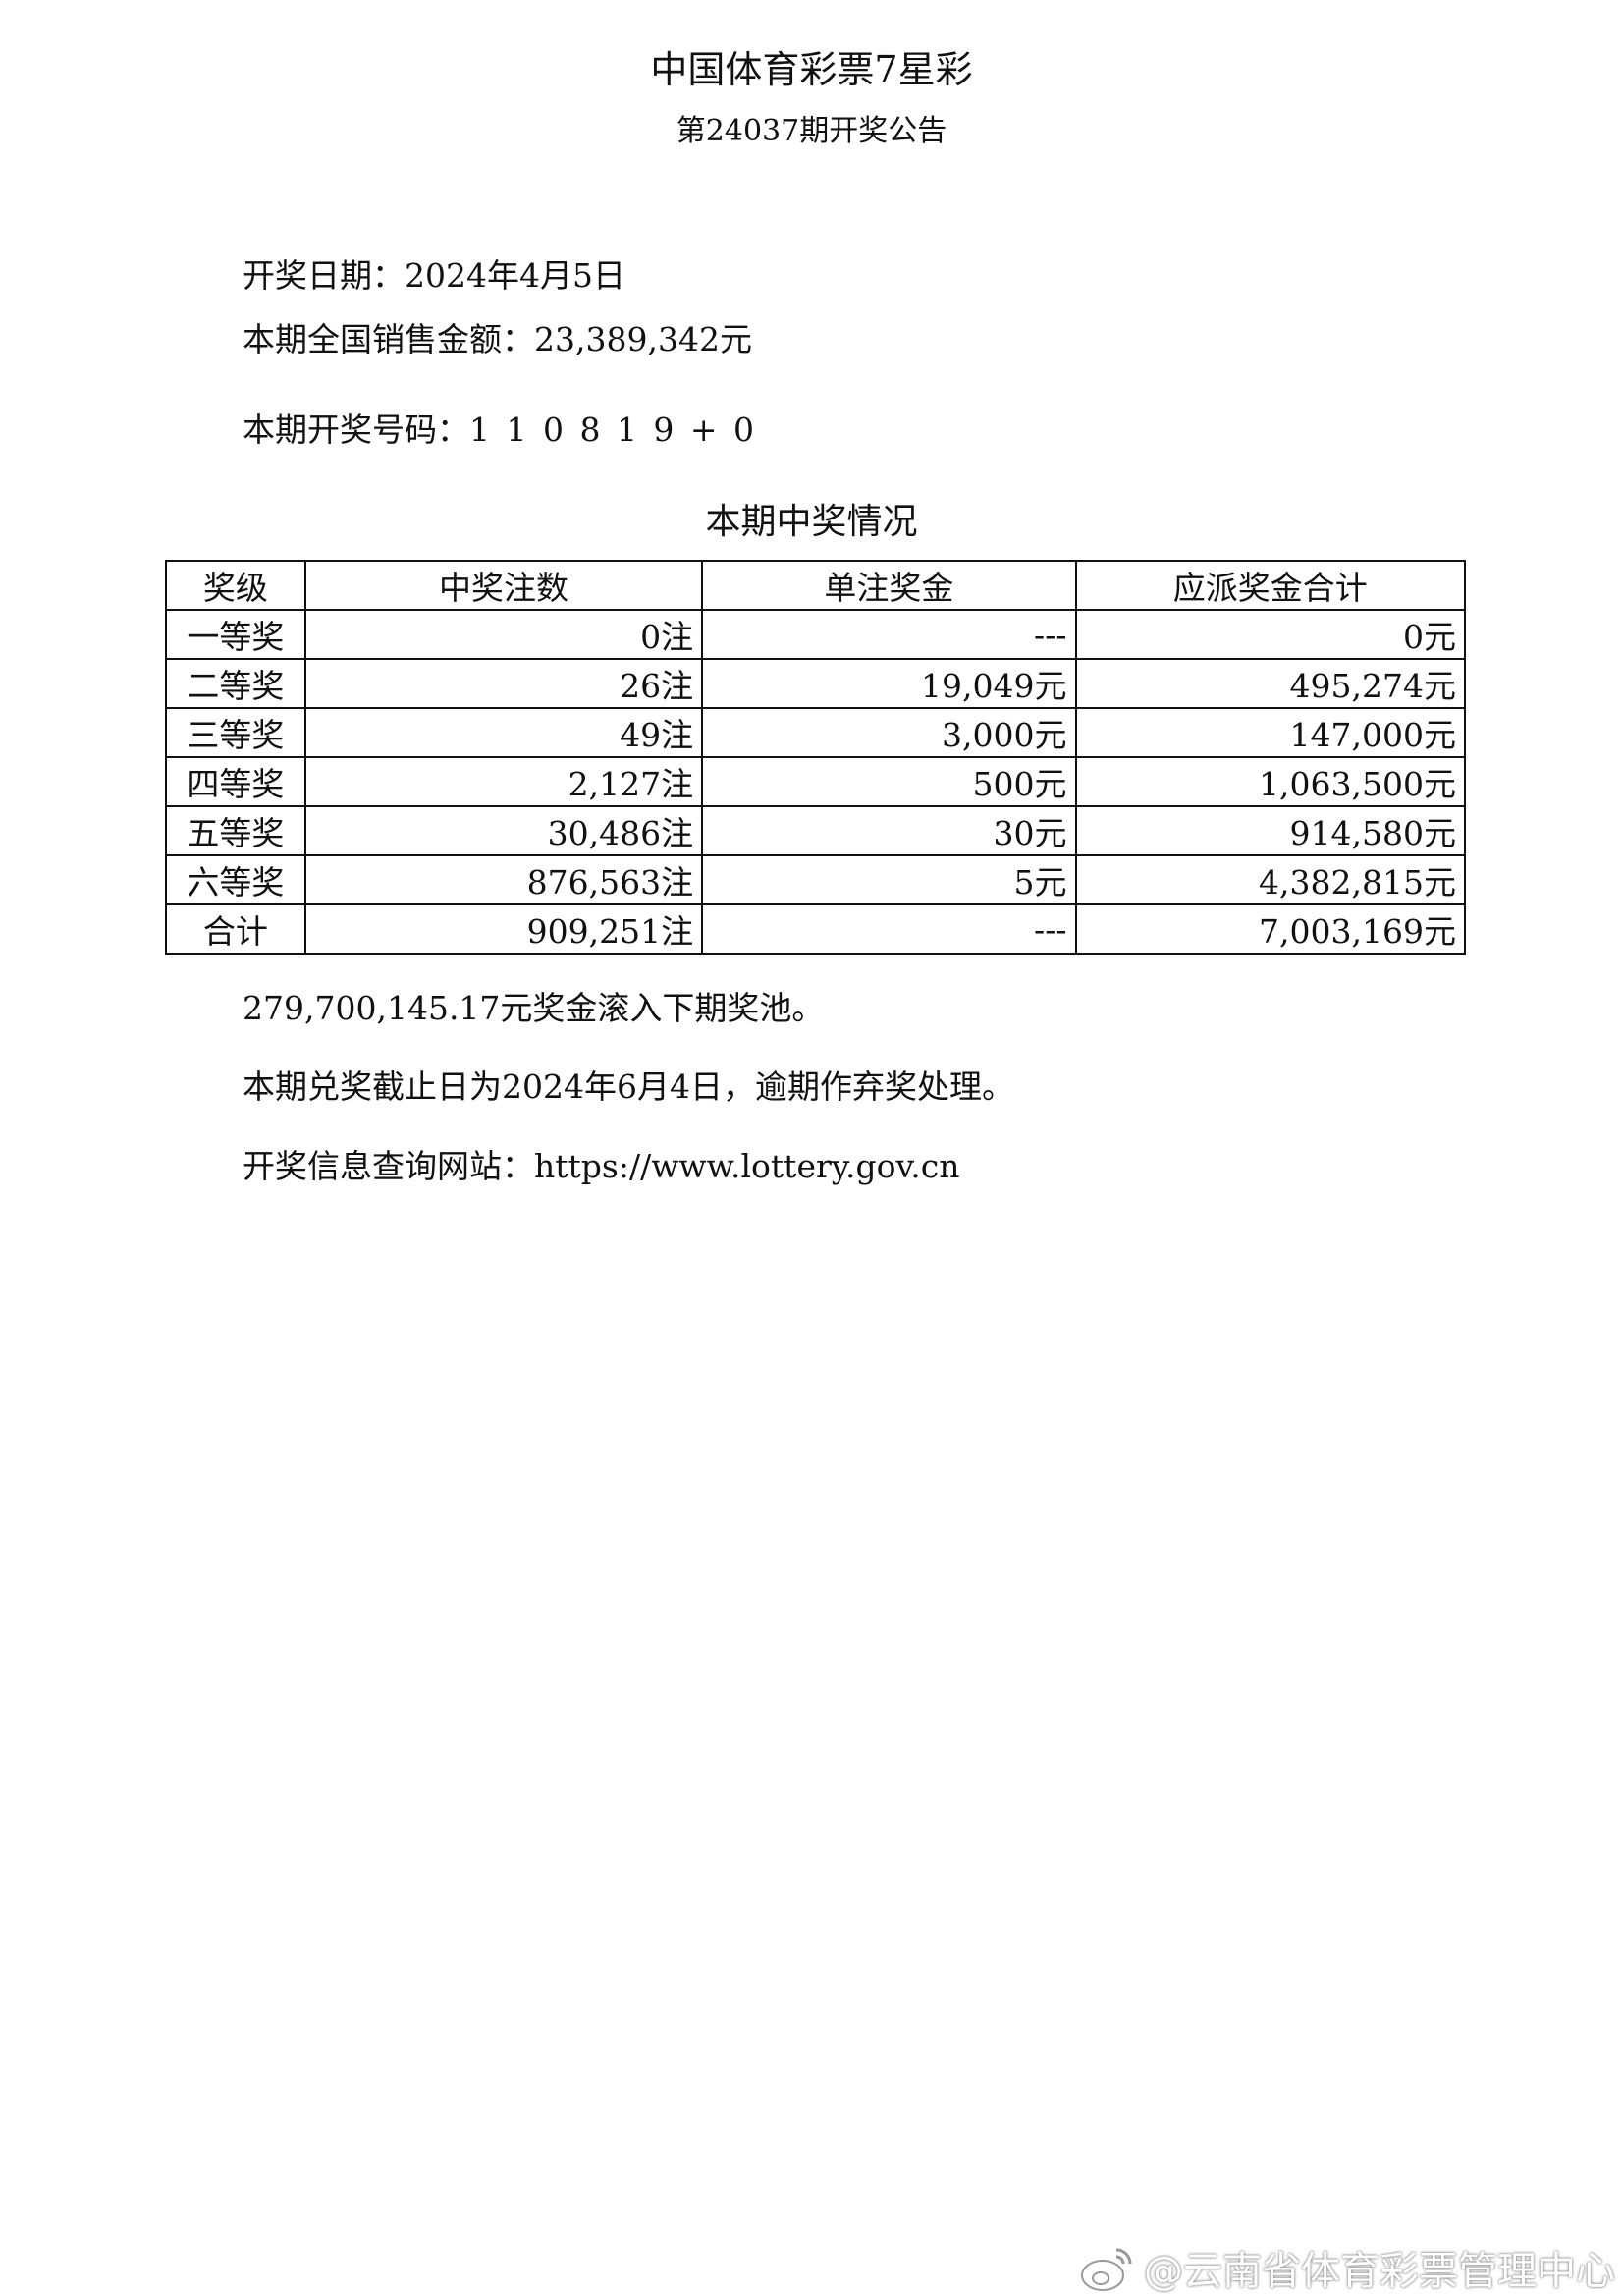 This screenshot has height=2296, width=1623. What do you see at coordinates (811, 522) in the screenshot?
I see `section-title: 本期中奖情况` at bounding box center [811, 522].